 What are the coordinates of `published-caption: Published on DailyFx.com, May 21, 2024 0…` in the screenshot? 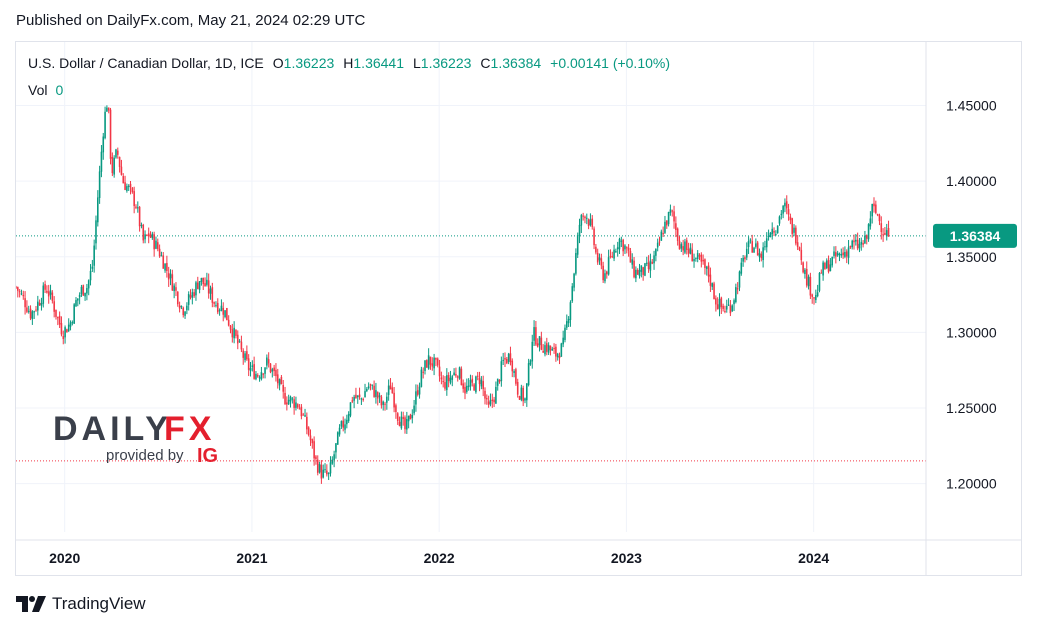 It's located at (191, 20).